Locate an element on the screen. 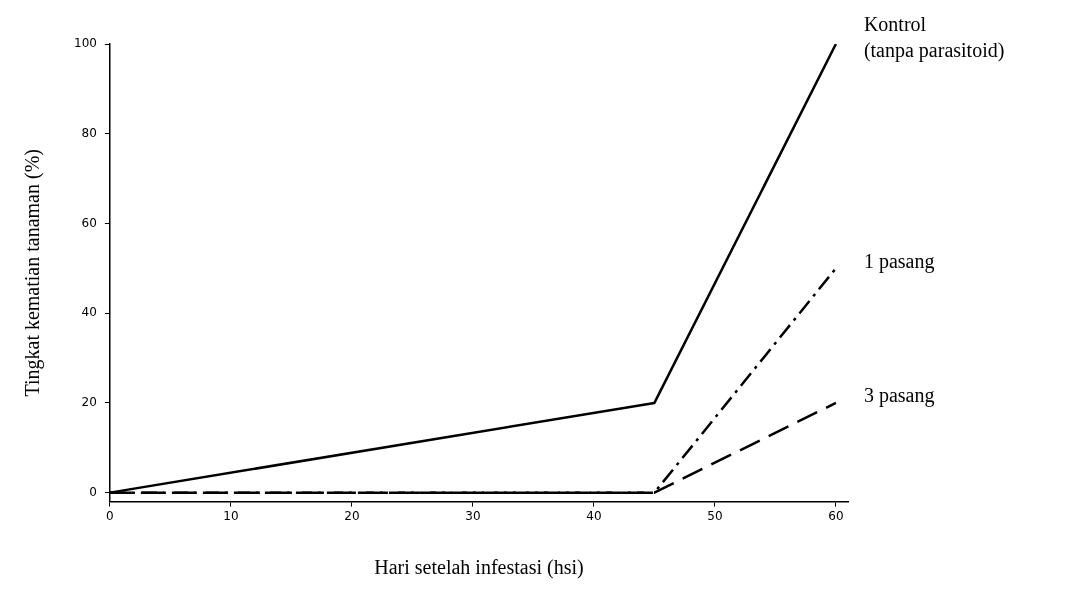 The image size is (1081, 603). x-tick-label: 60 is located at coordinates (836, 515).